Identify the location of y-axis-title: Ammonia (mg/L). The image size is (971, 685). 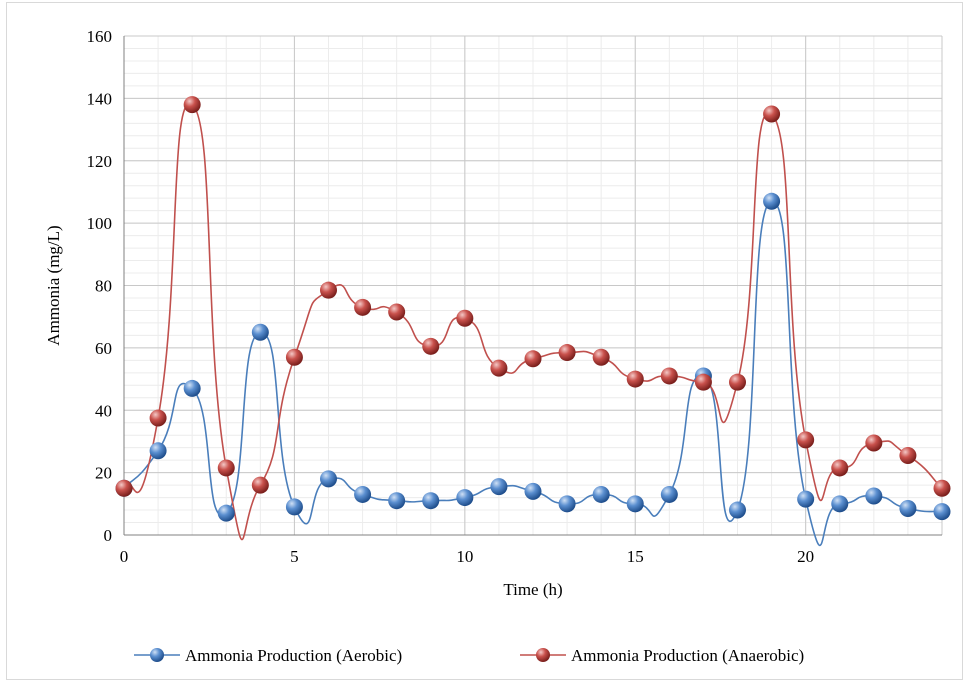
(53, 285).